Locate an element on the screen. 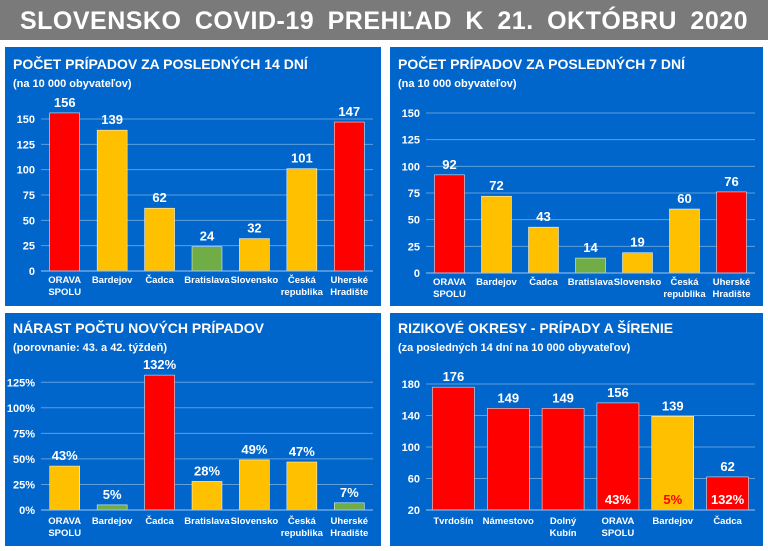 This screenshot has height=551, width=768. data-label: 47% is located at coordinates (302, 451).